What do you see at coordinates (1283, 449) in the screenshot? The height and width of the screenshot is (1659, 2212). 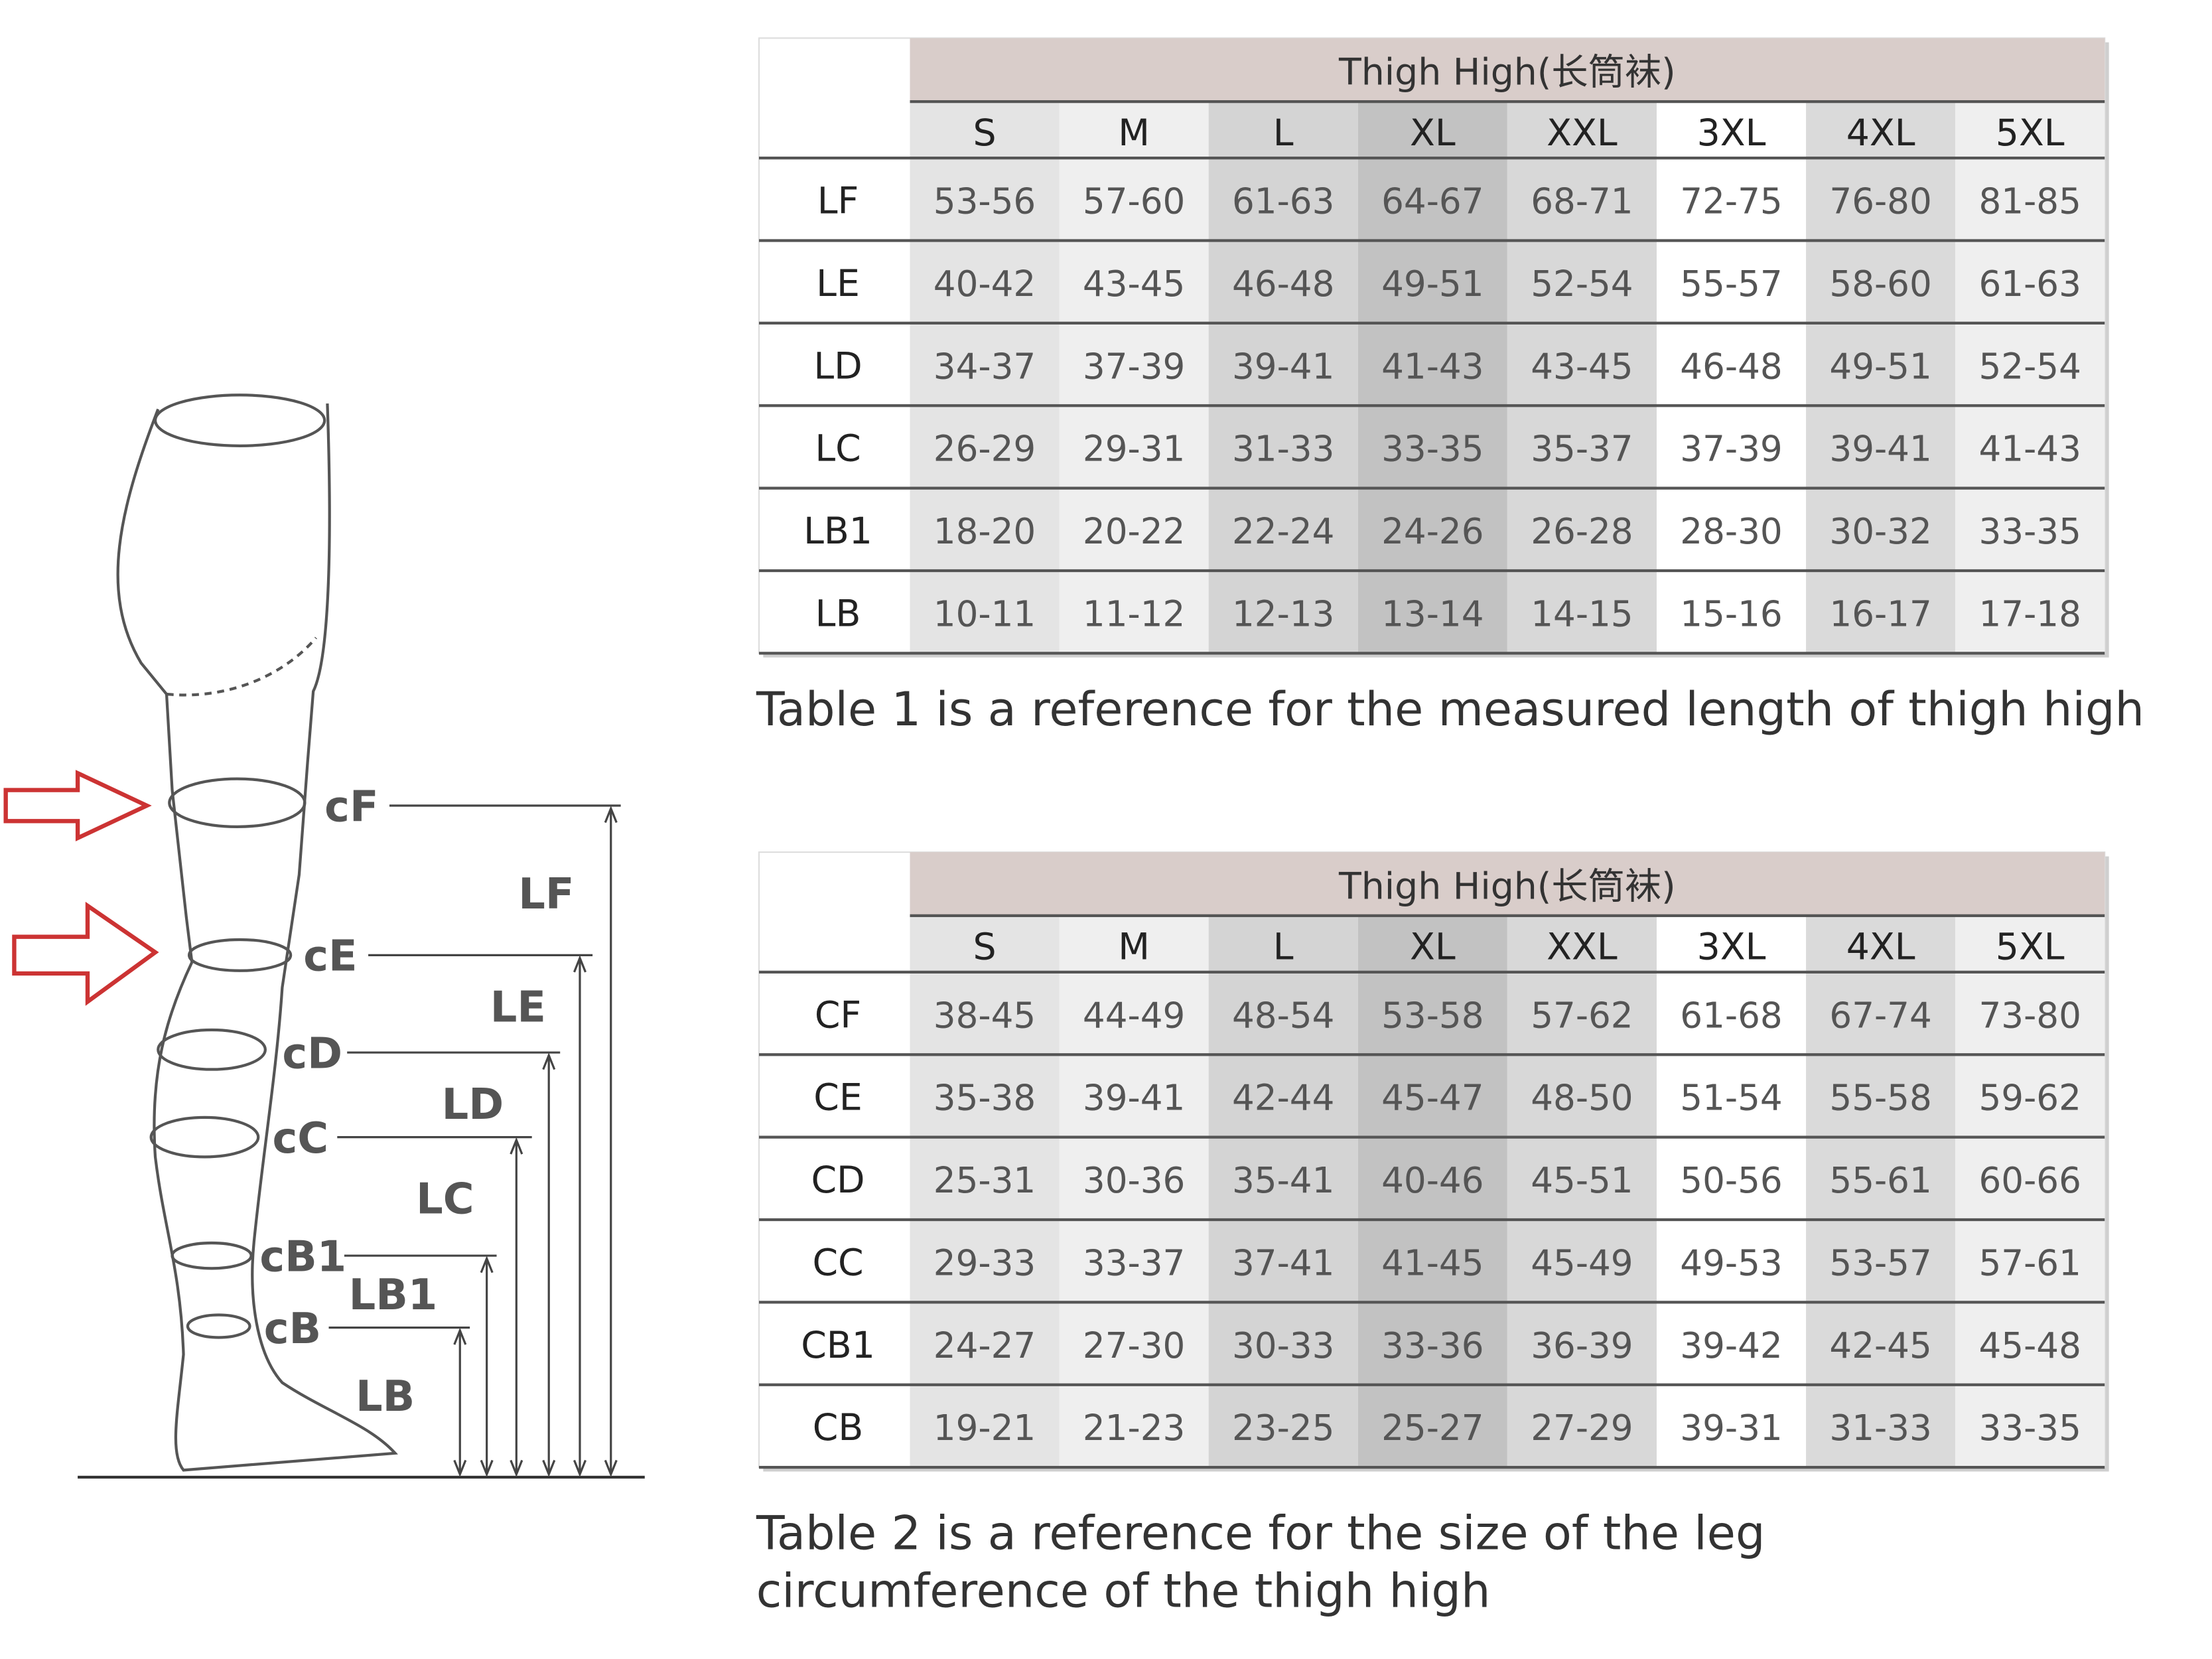 I see `cell-value: 31-33` at bounding box center [1283, 449].